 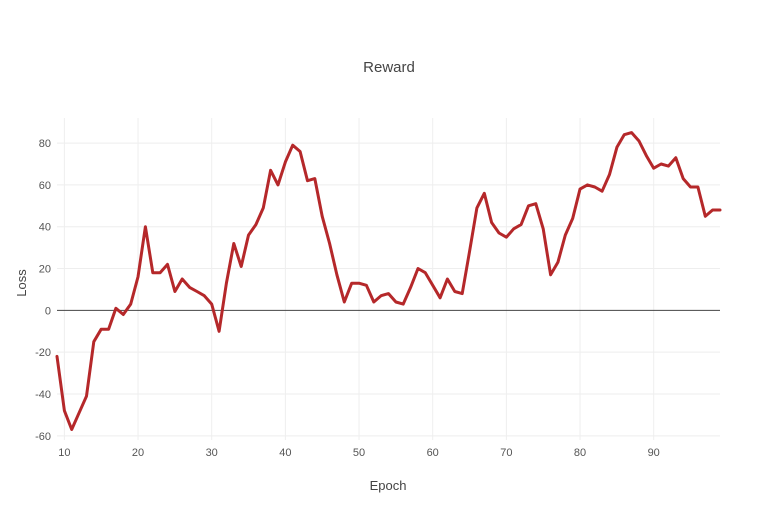 What do you see at coordinates (389, 67) in the screenshot?
I see `chart-title: Reward` at bounding box center [389, 67].